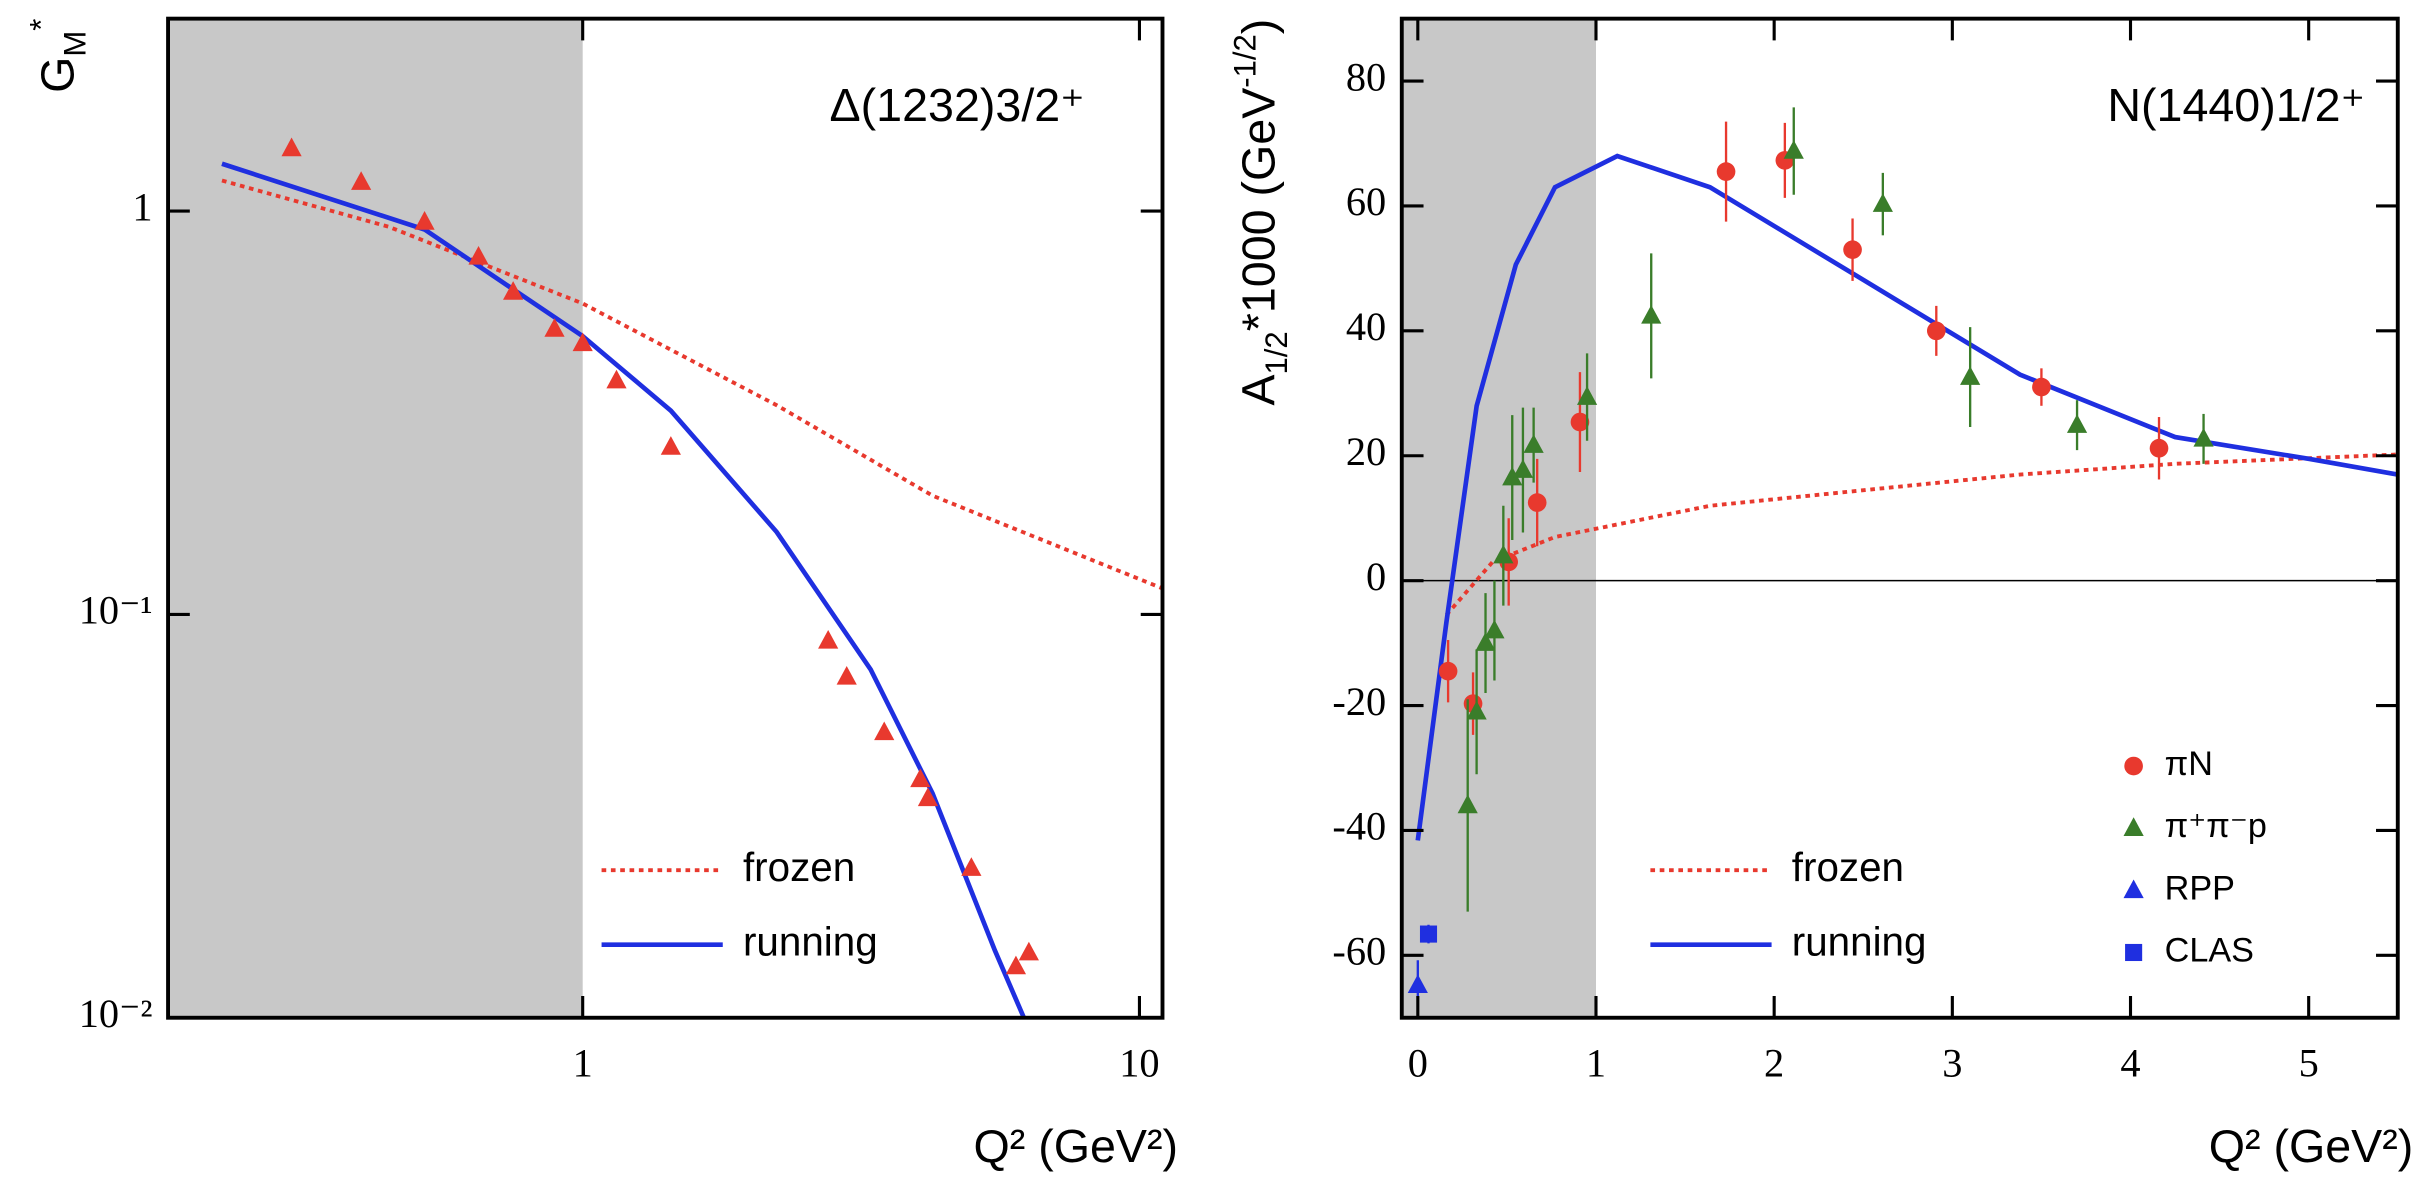 This screenshot has width=2412, height=1184. I want to click on y-tick-label: 10⁻², so click(116, 1013).